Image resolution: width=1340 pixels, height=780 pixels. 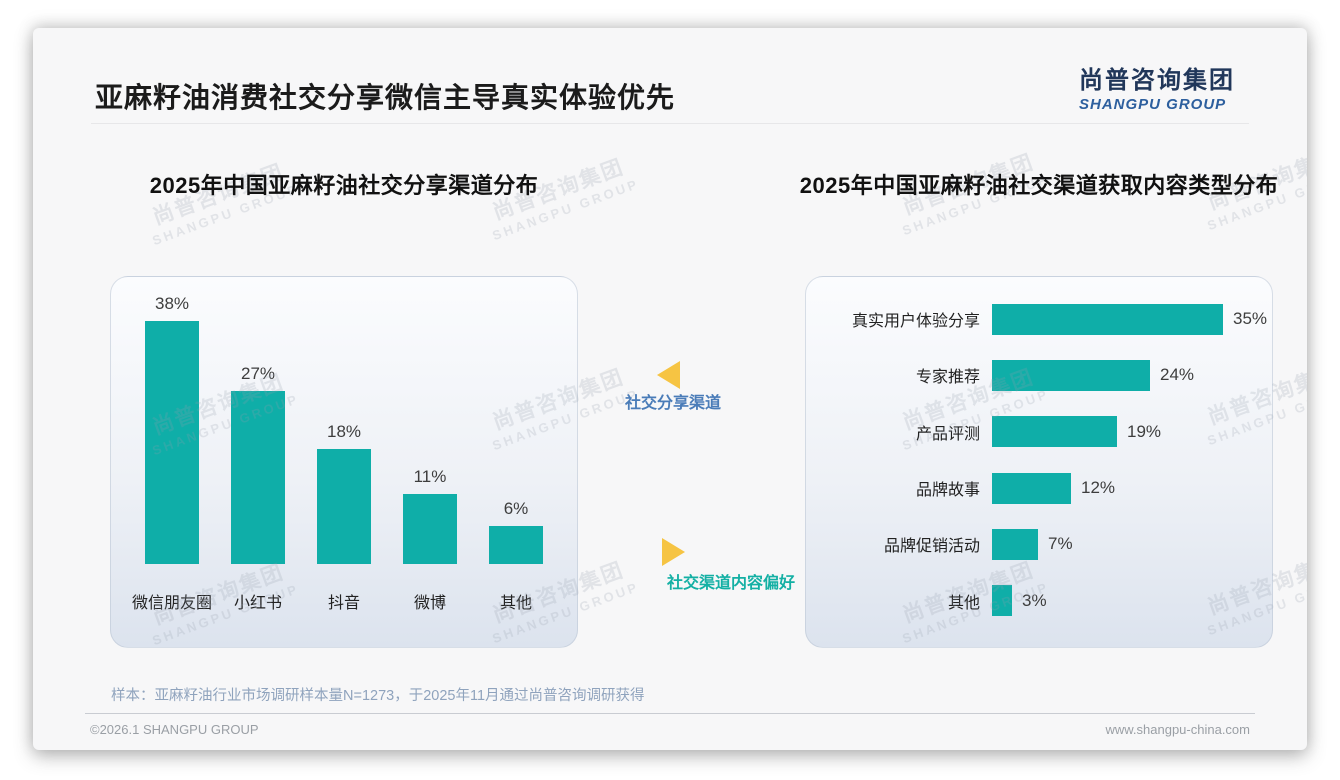 I want to click on bar-row: 产品评测 19%, so click(x=1043, y=432).